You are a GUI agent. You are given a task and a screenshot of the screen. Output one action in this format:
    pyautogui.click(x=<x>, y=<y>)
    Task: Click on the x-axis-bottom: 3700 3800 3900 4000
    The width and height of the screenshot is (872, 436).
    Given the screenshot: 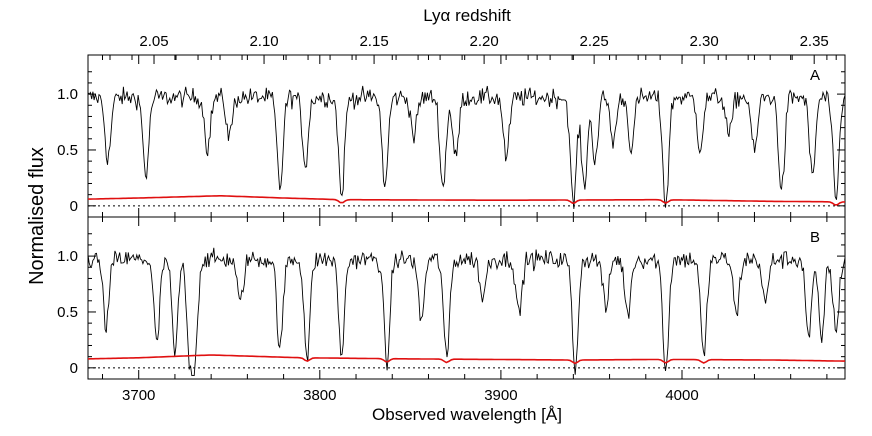 What is the action you would take?
    pyautogui.click(x=410, y=395)
    